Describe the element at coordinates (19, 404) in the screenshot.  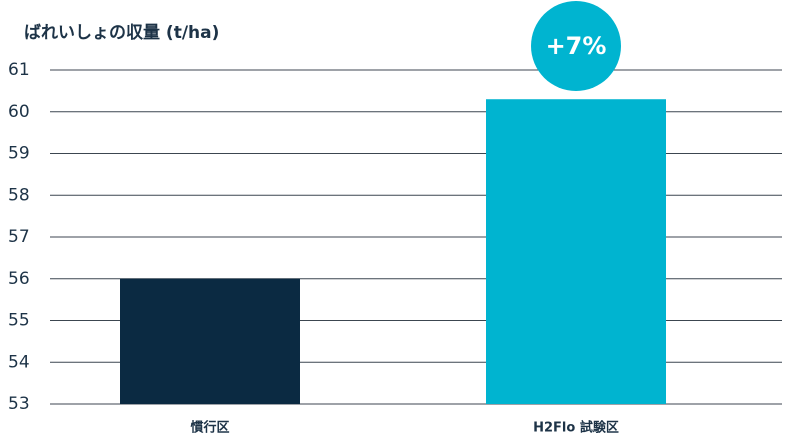
I see `y-tick-label: 53` at that location.